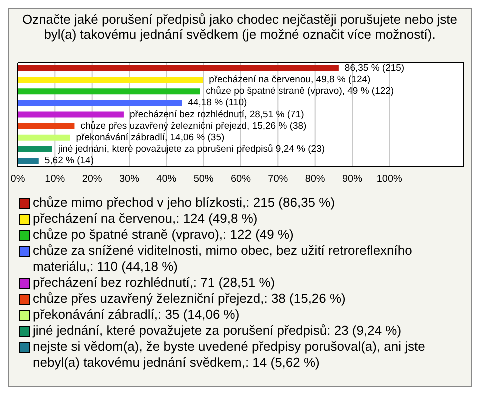 The width and height of the screenshot is (480, 395). I want to click on x-tick-label: 80%, so click(315, 180).